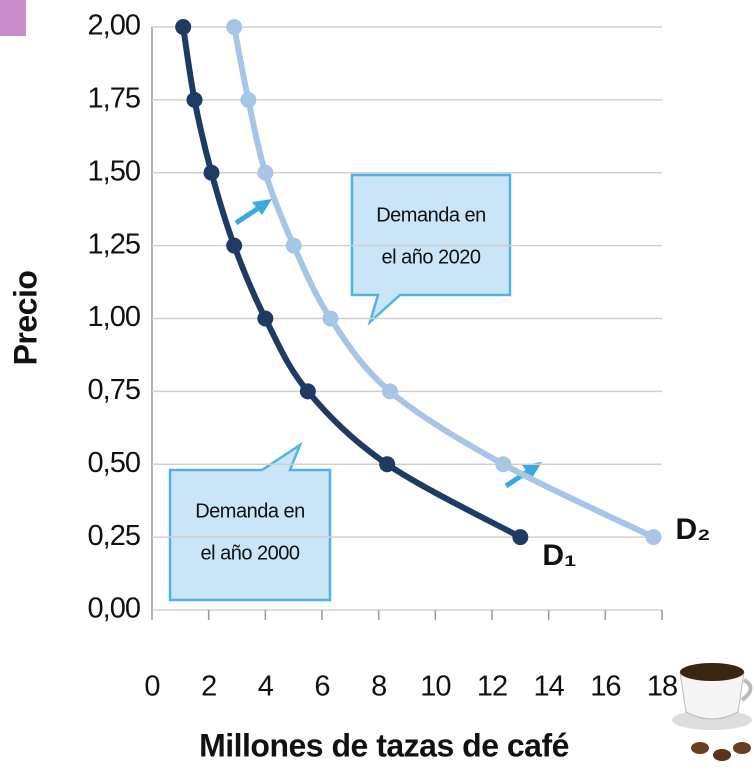 Image resolution: width=754 pixels, height=775 pixels. What do you see at coordinates (114, 609) in the screenshot?
I see `y-tick-label: 0,00` at bounding box center [114, 609].